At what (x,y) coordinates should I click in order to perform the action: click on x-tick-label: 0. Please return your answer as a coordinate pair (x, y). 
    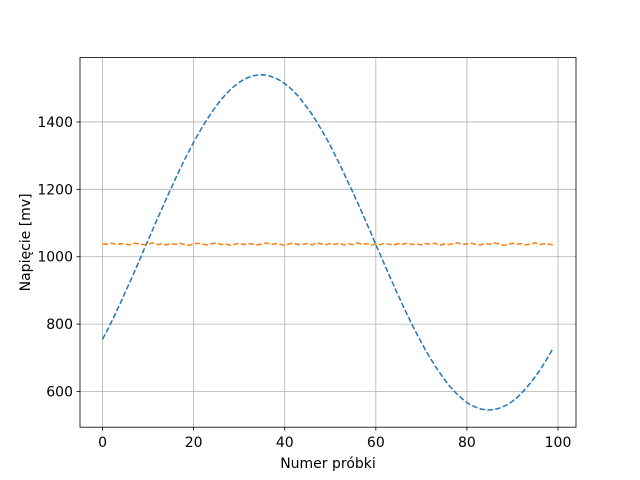
    Looking at the image, I should click on (102, 443).